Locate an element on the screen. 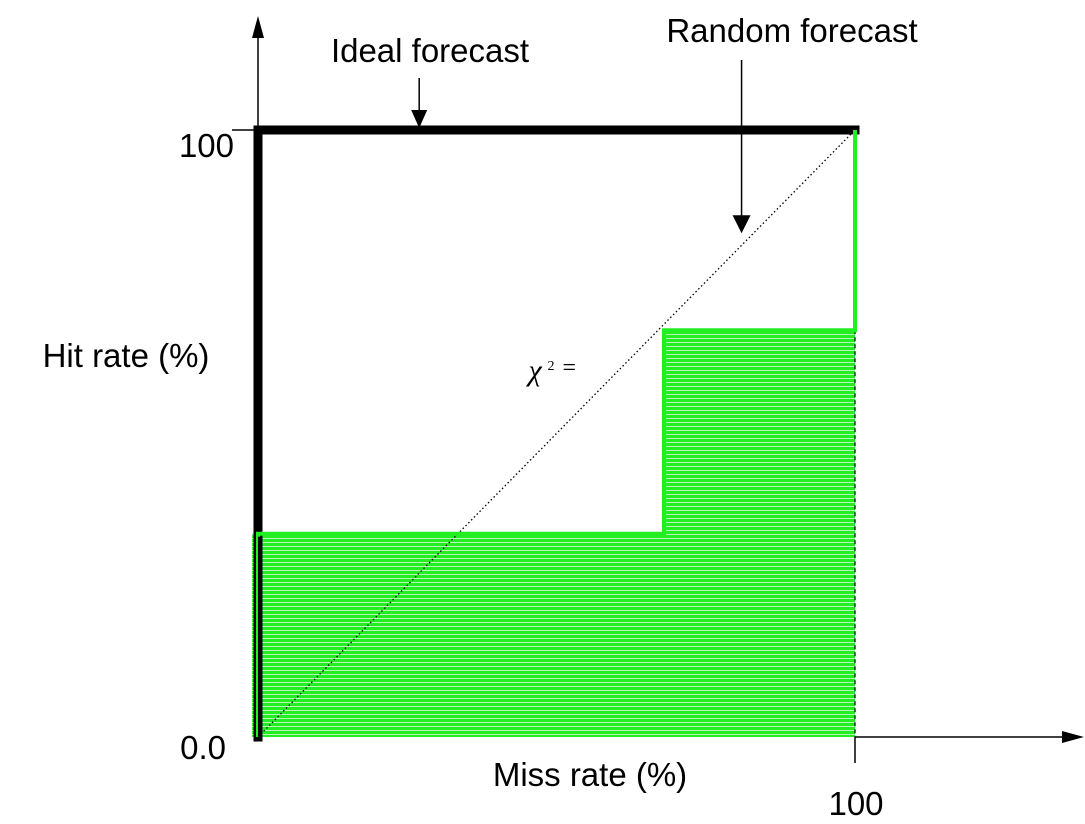  x-tick-label-100: 100 is located at coordinates (855, 803).